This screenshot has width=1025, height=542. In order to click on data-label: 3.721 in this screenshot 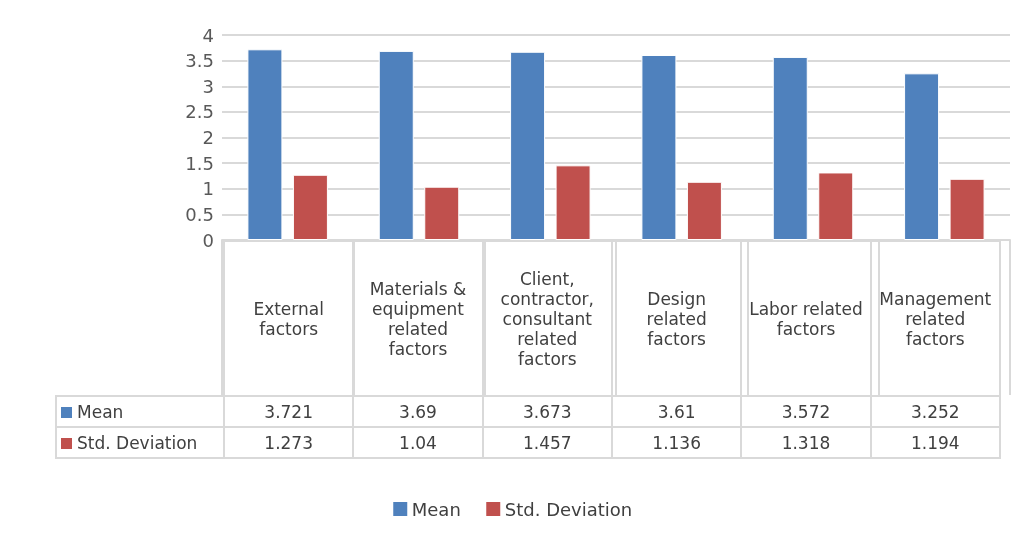, I will do `click(289, 411)`.